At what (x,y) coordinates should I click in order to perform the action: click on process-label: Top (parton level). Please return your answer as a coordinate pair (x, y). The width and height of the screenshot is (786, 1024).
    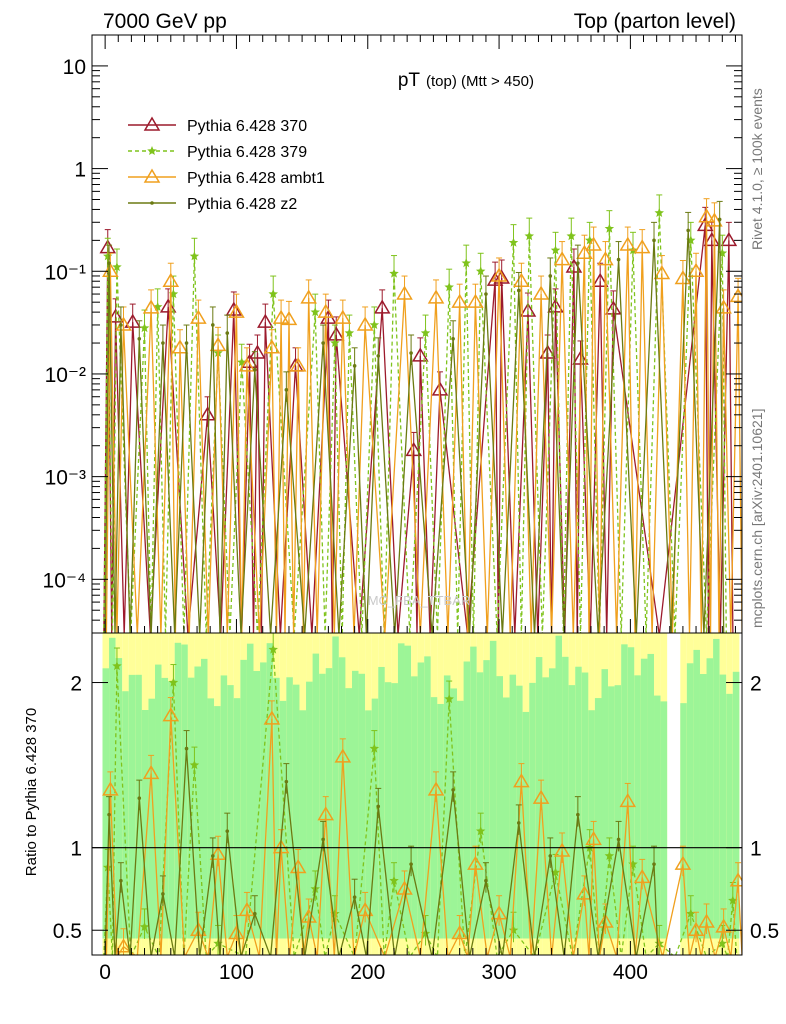
    Looking at the image, I should click on (655, 21).